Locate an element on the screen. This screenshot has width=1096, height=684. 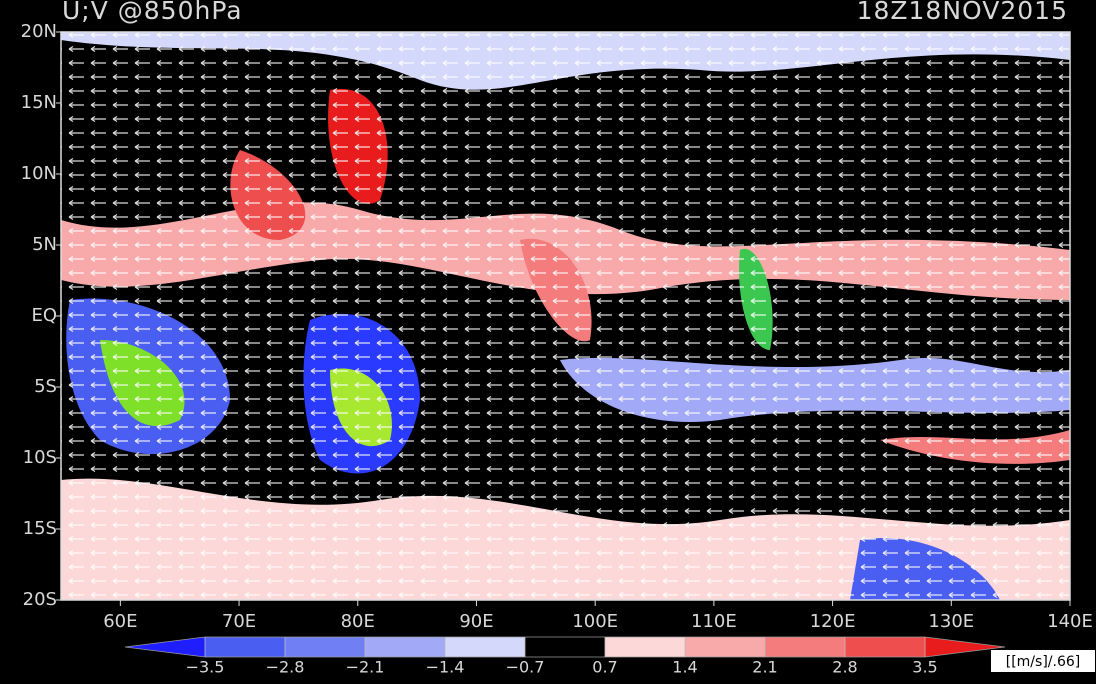
lat-tick-label: 20N is located at coordinates (39, 31).